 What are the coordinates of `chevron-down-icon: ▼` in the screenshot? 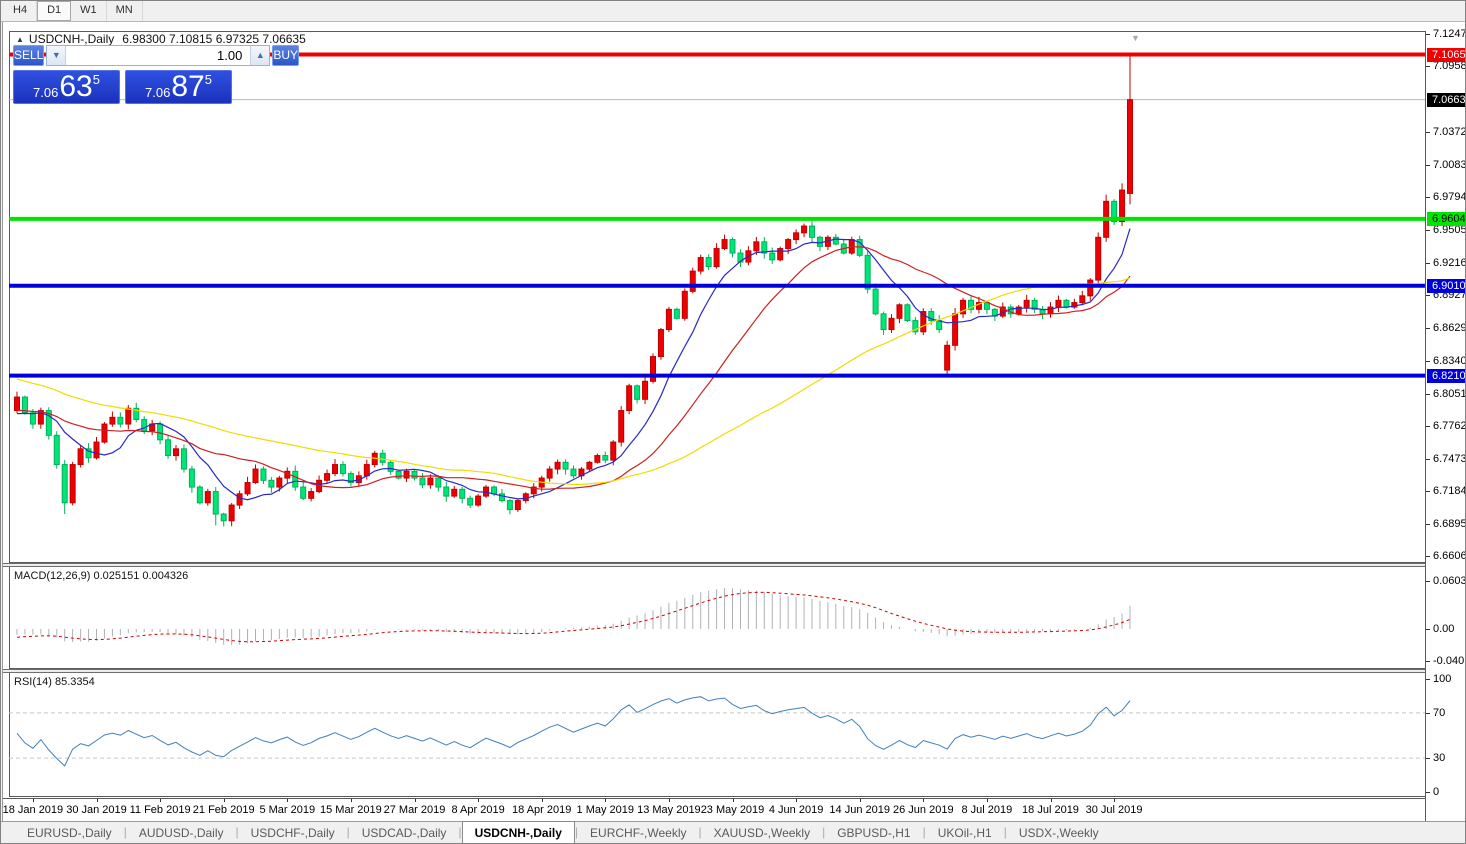 It's located at (56, 55).